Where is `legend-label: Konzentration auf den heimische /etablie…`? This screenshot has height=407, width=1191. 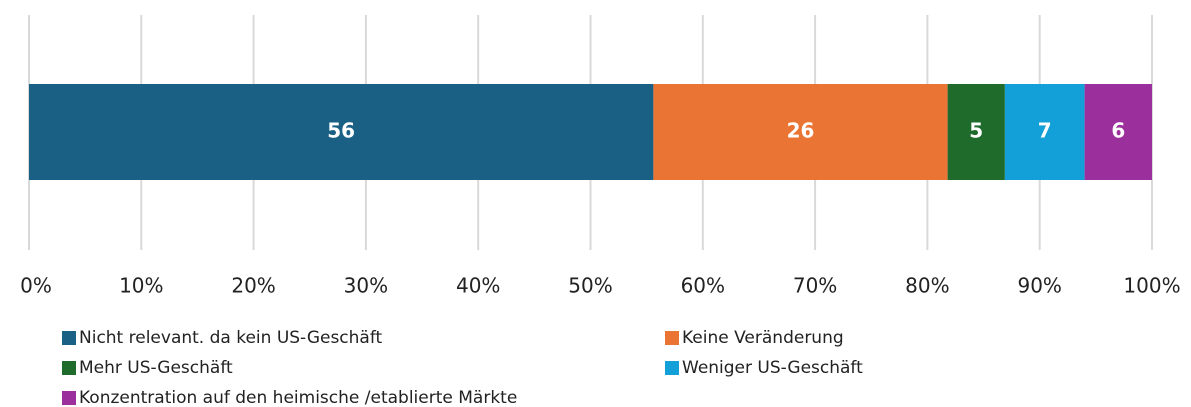
legend-label: Konzentration auf den heimische /etablie… is located at coordinates (298, 397).